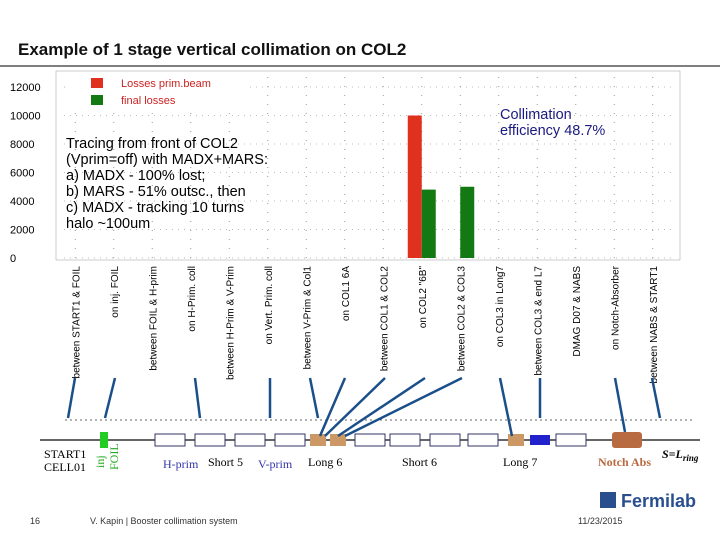 This screenshot has width=720, height=540. I want to click on x-tick-label: on Vert. Prim. coll, so click(269, 305).